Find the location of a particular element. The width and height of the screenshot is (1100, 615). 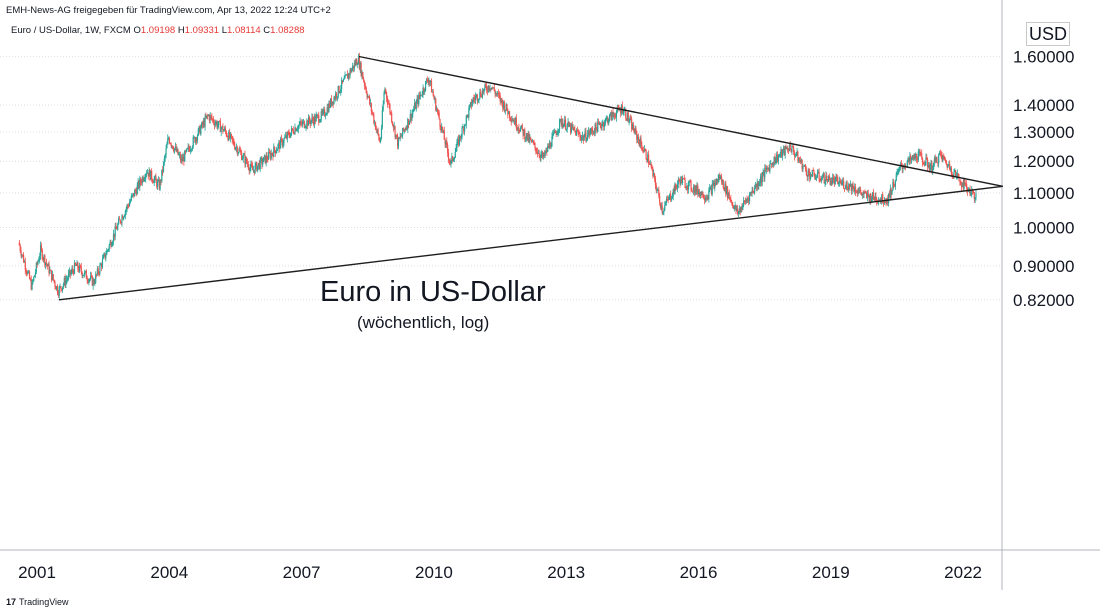

currency-button: USD is located at coordinates (1048, 34).